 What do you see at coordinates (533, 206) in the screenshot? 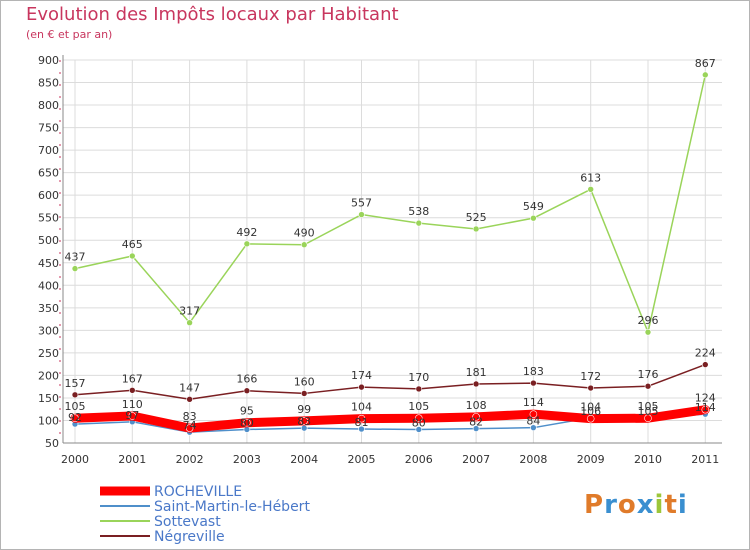
I see `data-label: 549` at bounding box center [533, 206].